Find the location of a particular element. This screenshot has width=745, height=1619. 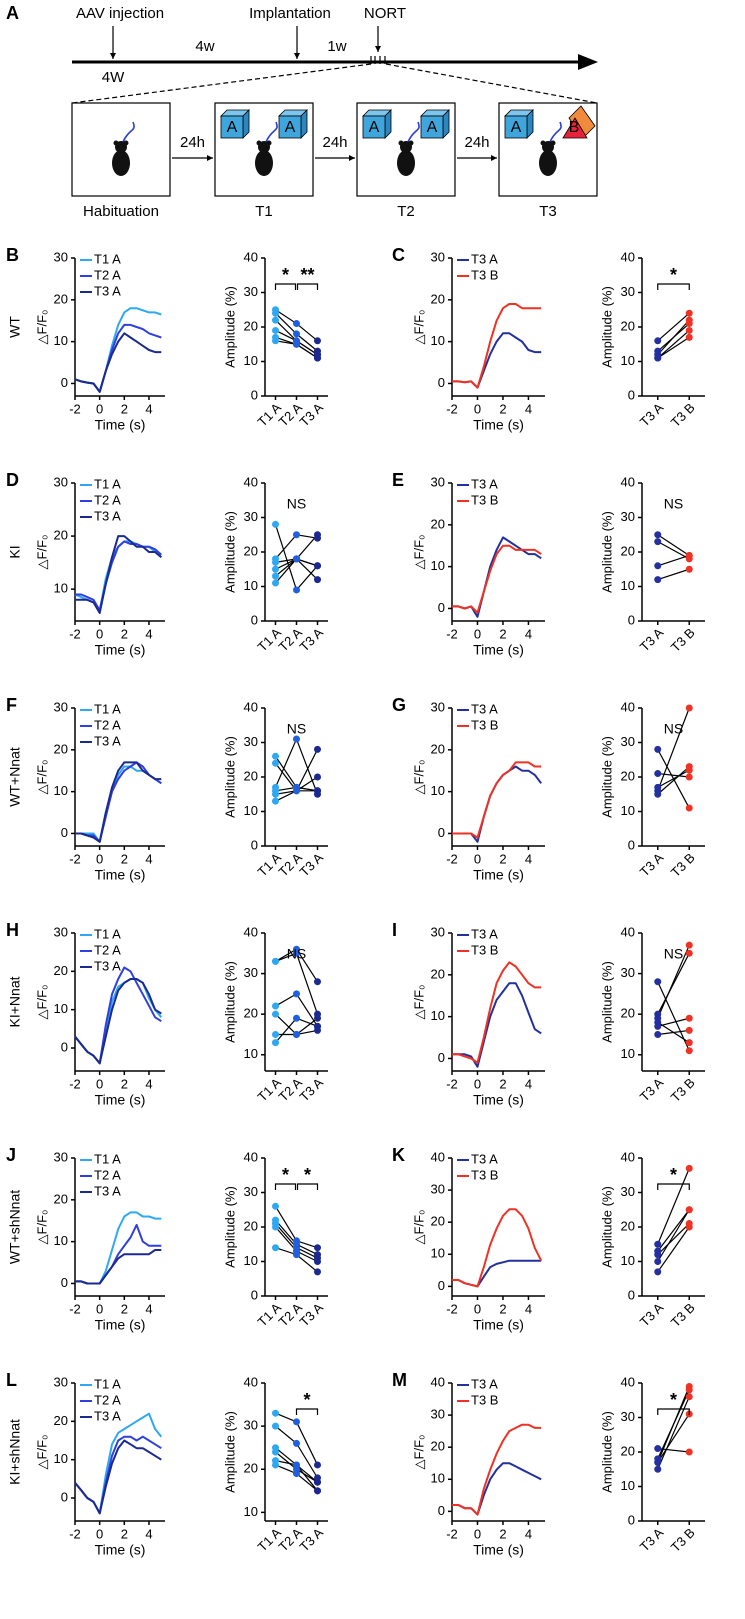

row-label: KI+shNnat is located at coordinates (15, 1452).